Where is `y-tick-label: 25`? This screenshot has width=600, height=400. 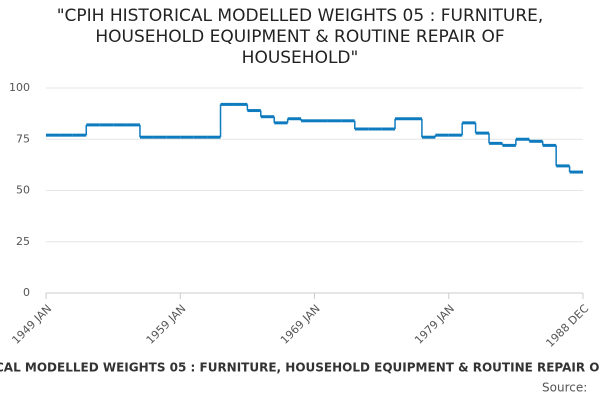
y-tick-label: 25 is located at coordinates (23, 241).